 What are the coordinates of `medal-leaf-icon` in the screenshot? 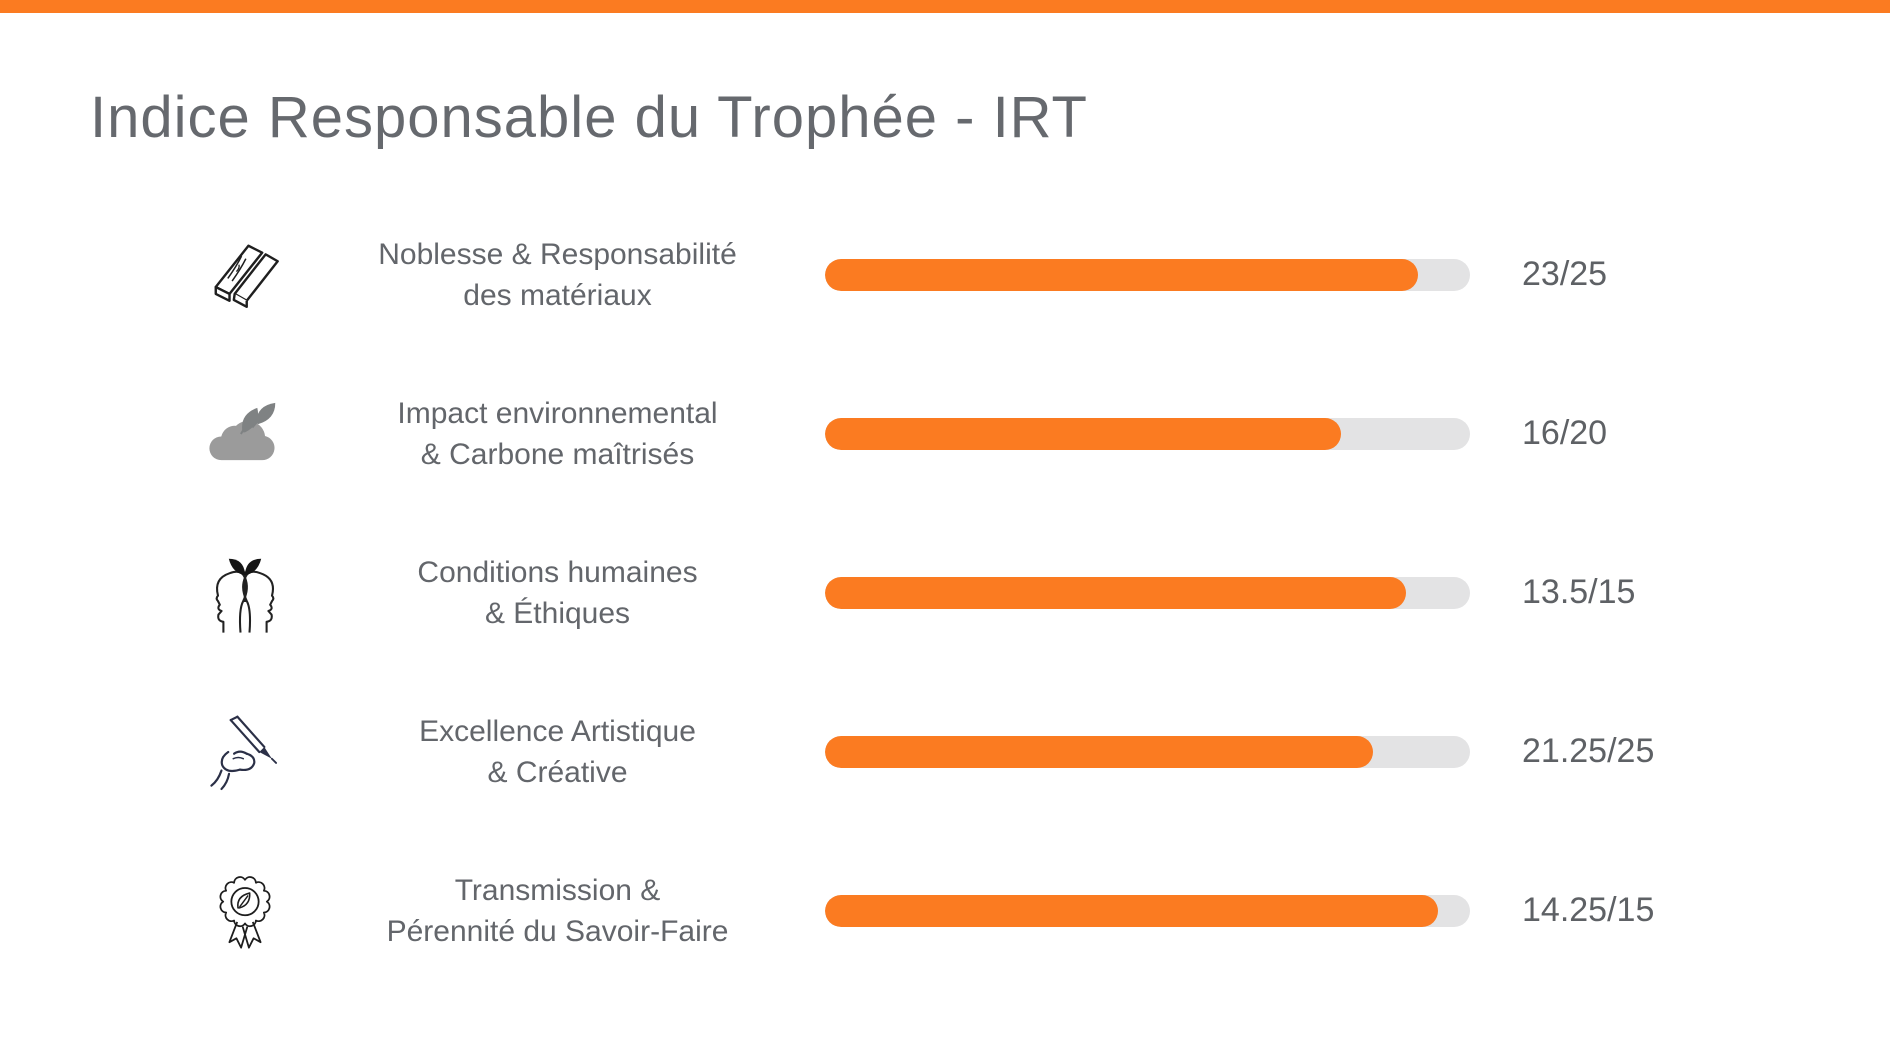 It's located at (245, 911).